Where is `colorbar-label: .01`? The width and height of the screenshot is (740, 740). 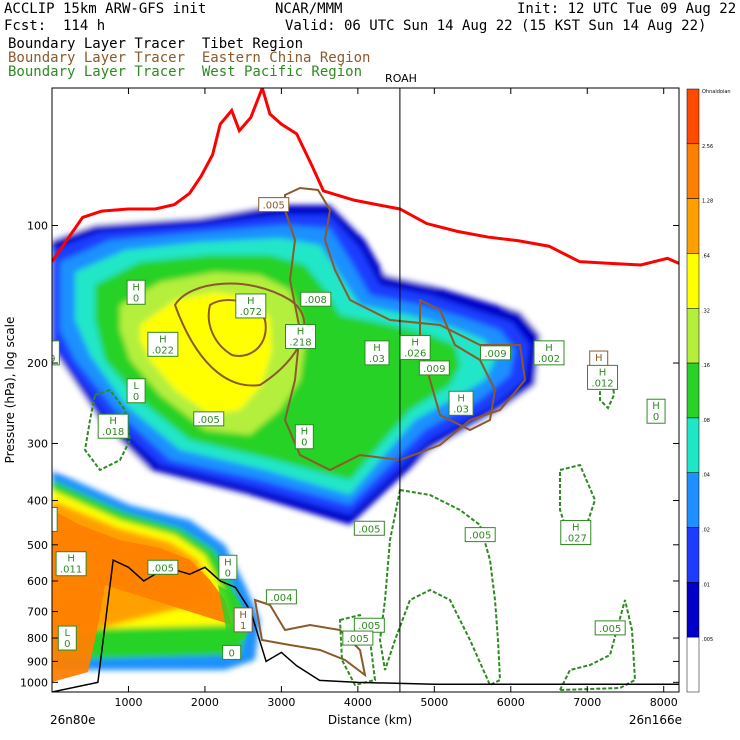
colorbar-label: .01 is located at coordinates (706, 585).